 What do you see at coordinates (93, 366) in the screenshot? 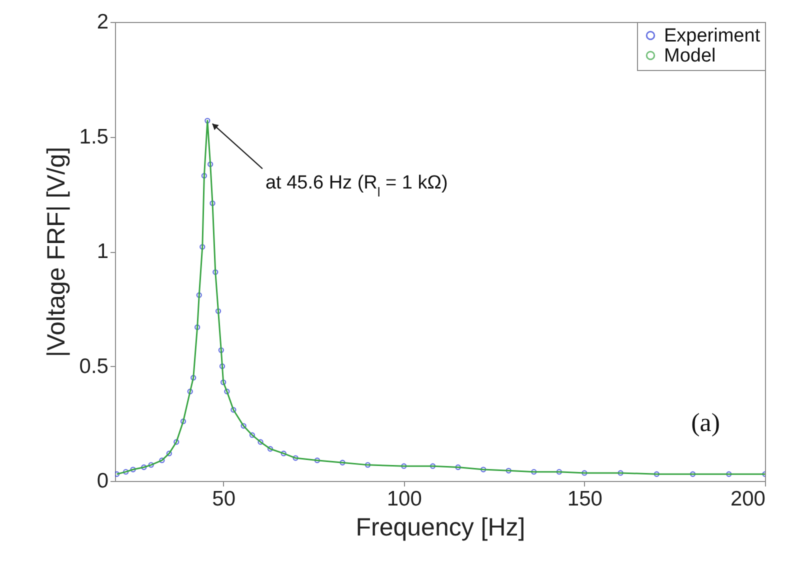
I see `y-tick-label: 0.5` at bounding box center [93, 366].